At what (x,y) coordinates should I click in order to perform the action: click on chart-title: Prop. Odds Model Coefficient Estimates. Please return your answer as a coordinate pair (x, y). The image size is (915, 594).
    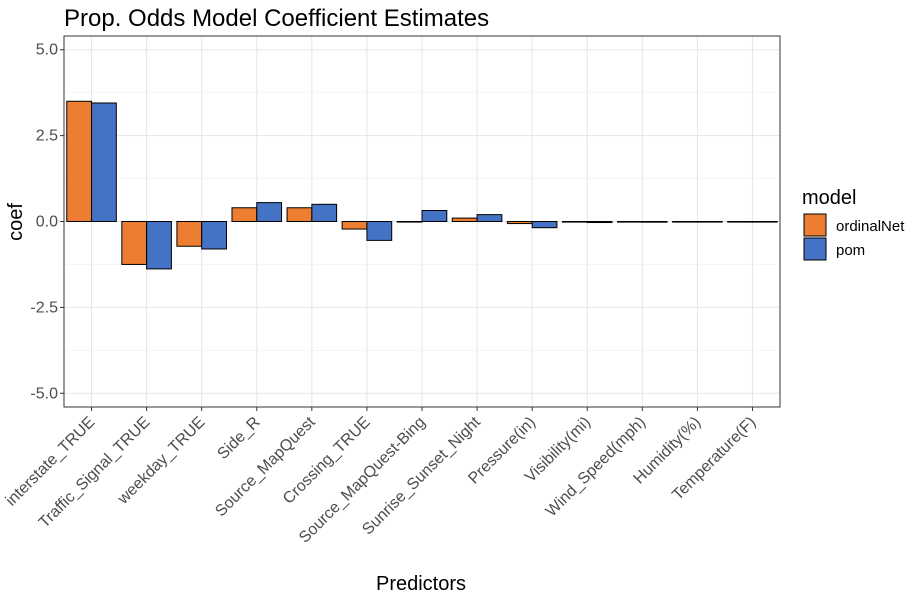
    Looking at the image, I should click on (276, 18).